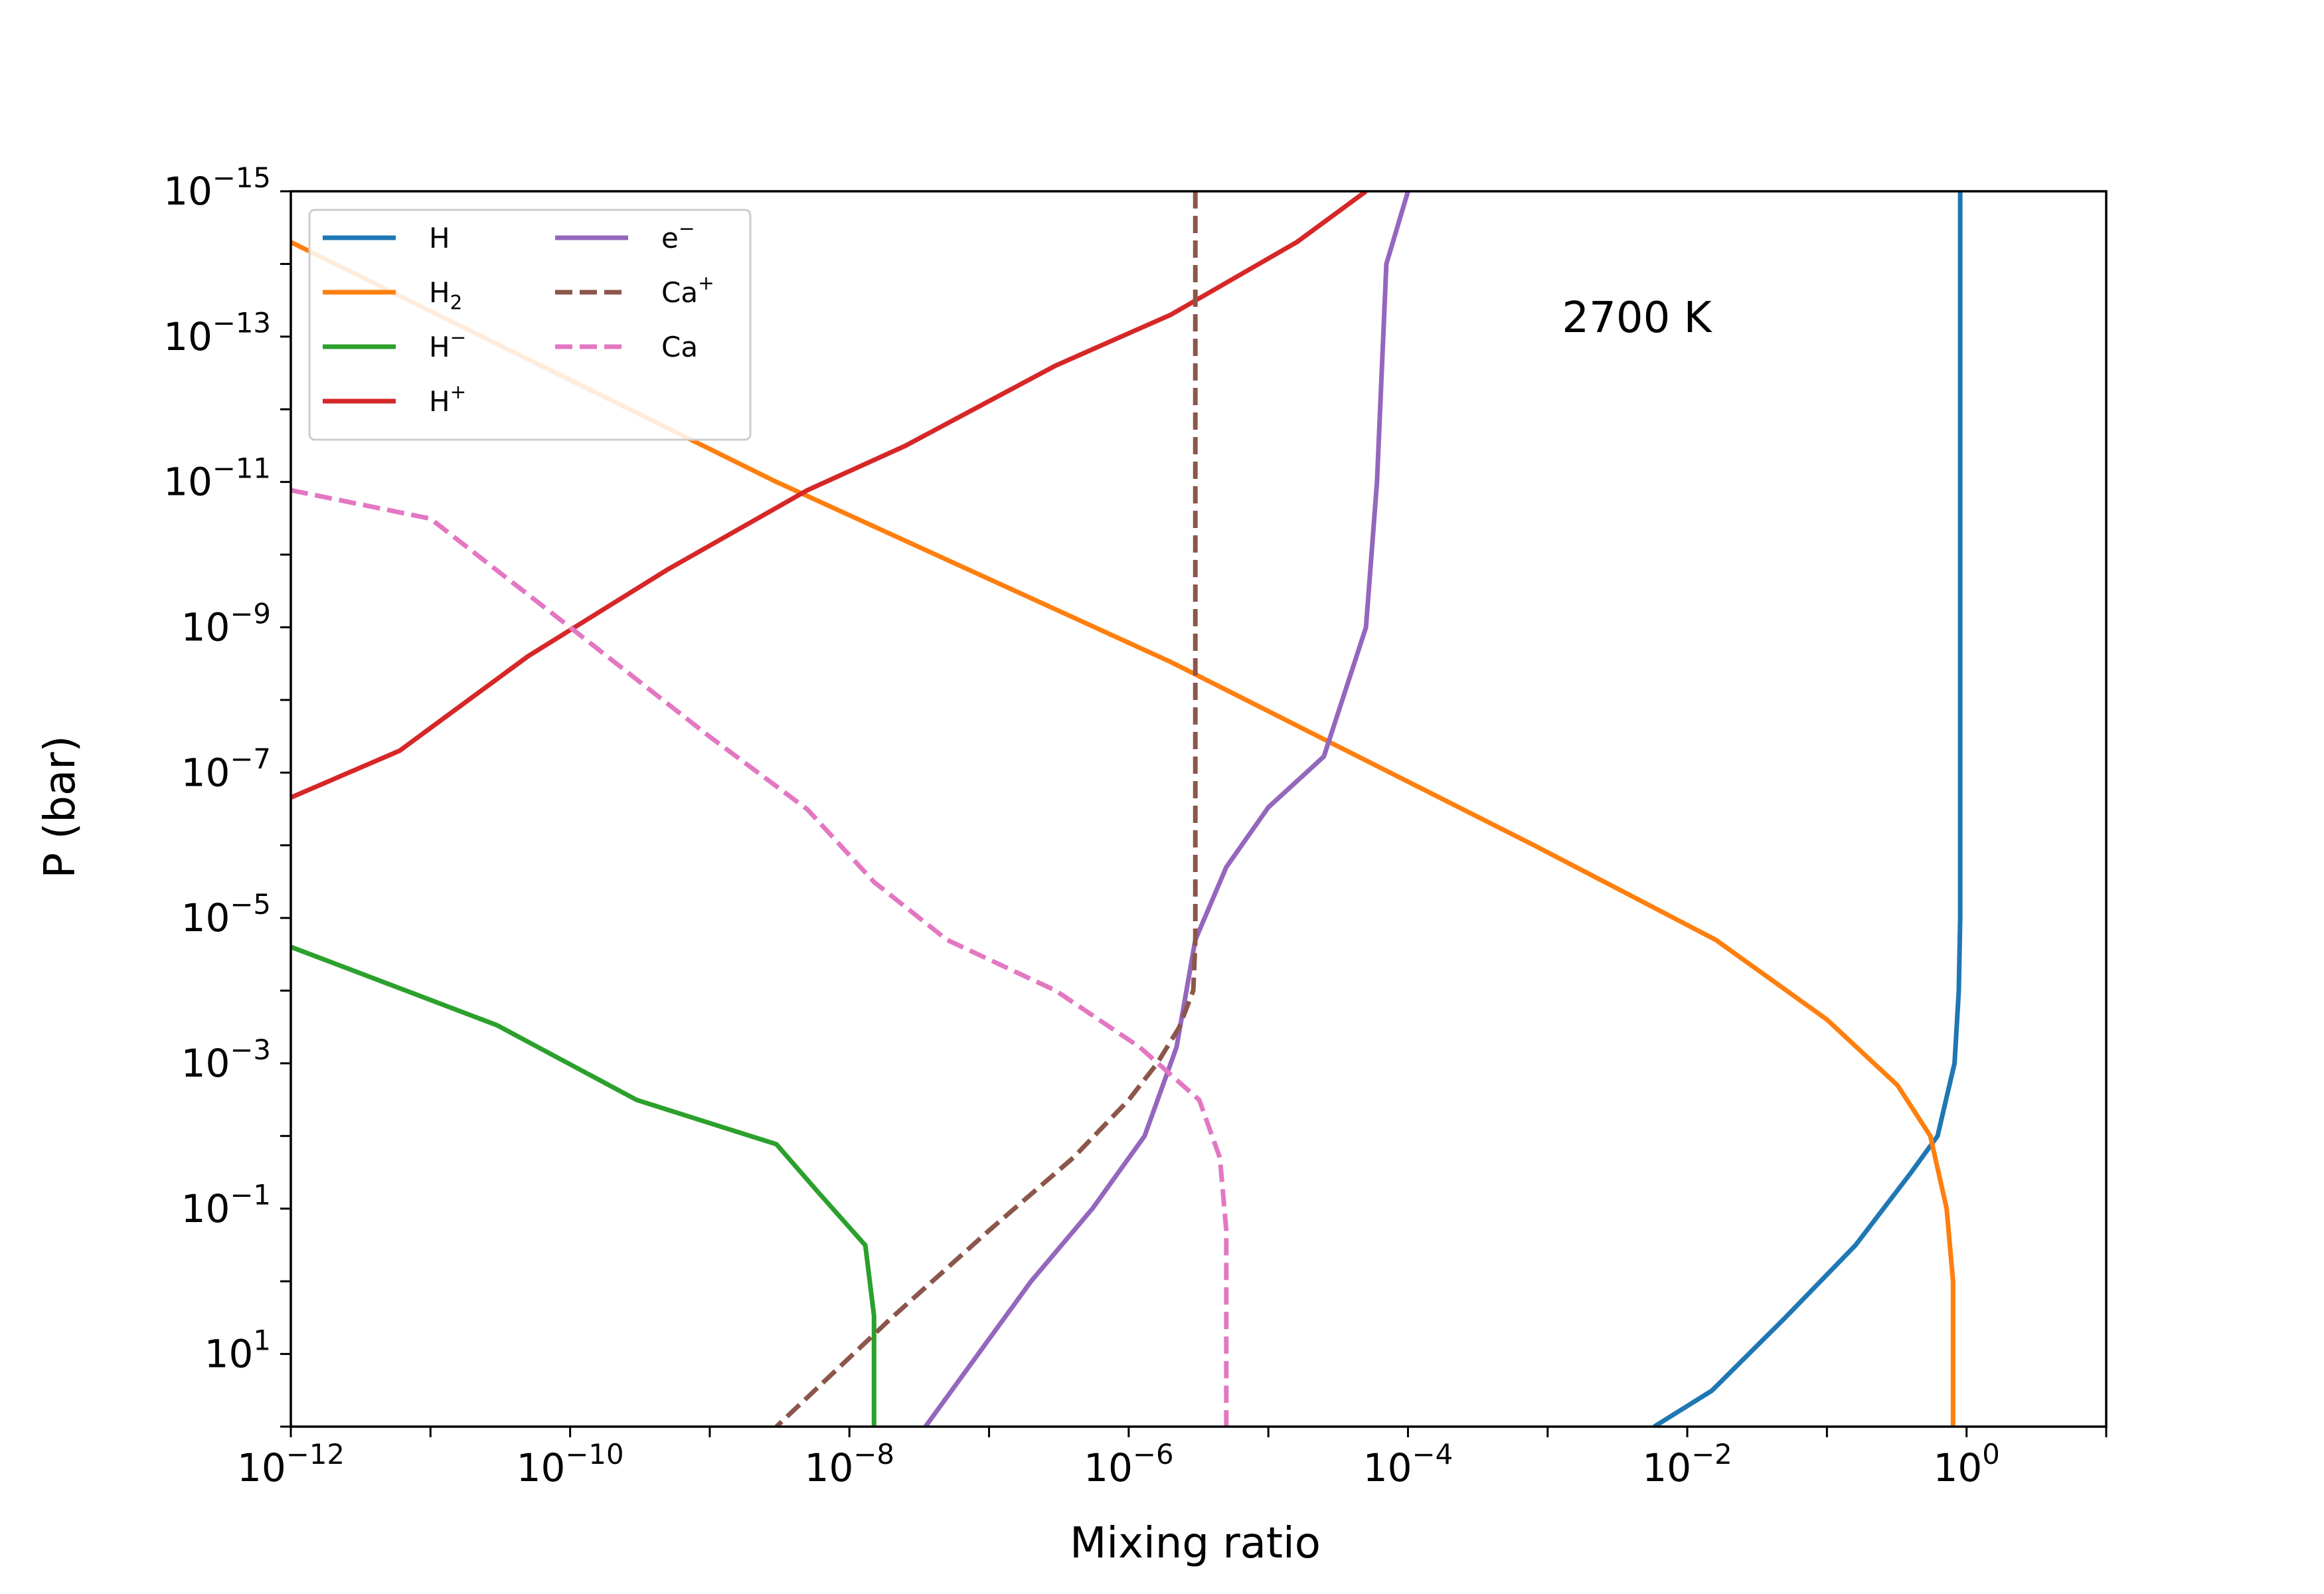 Image resolution: width=2324 pixels, height=1594 pixels. Describe the element at coordinates (291, 1464) in the screenshot. I see `x-tick-label: 10⁻¹²` at that location.